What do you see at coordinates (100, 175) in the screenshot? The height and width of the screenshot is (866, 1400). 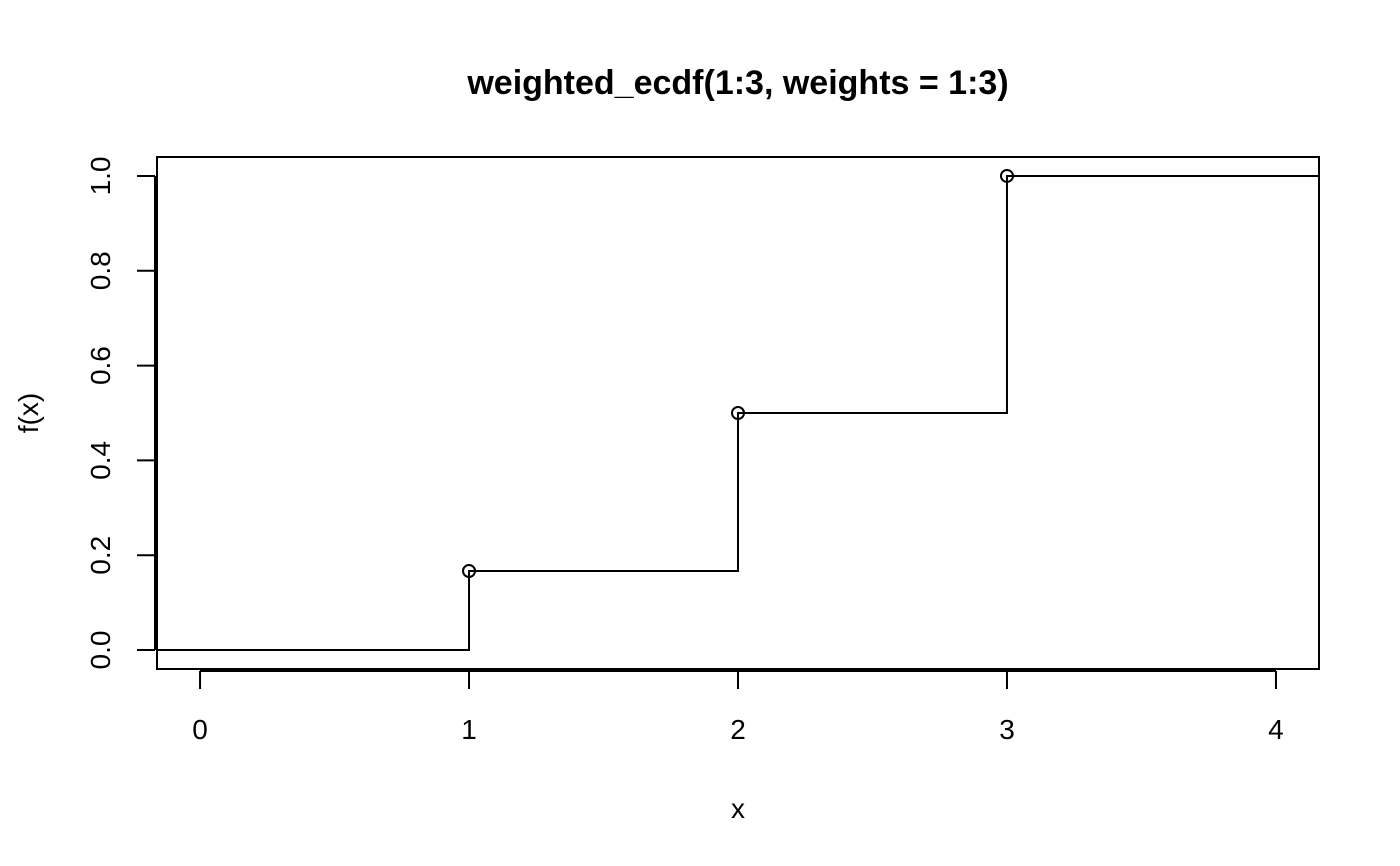 I see `y-tick-label: 1.0` at bounding box center [100, 175].